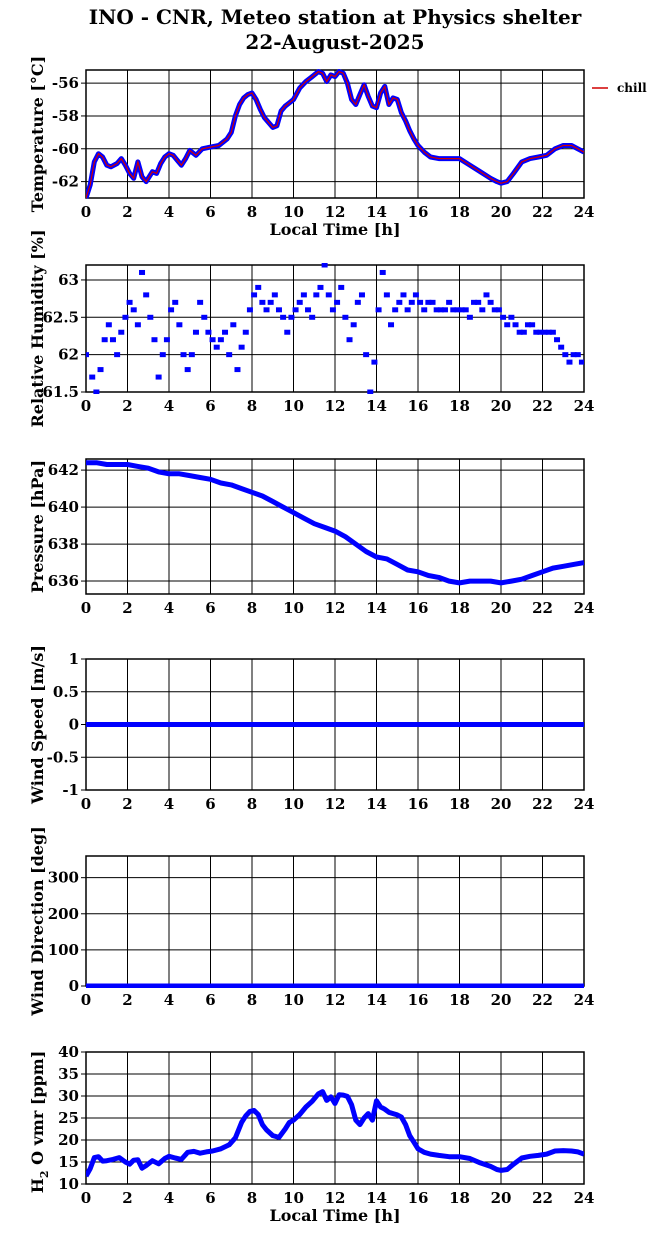  I want to click on y-tick-label: 640, so click(63, 507).